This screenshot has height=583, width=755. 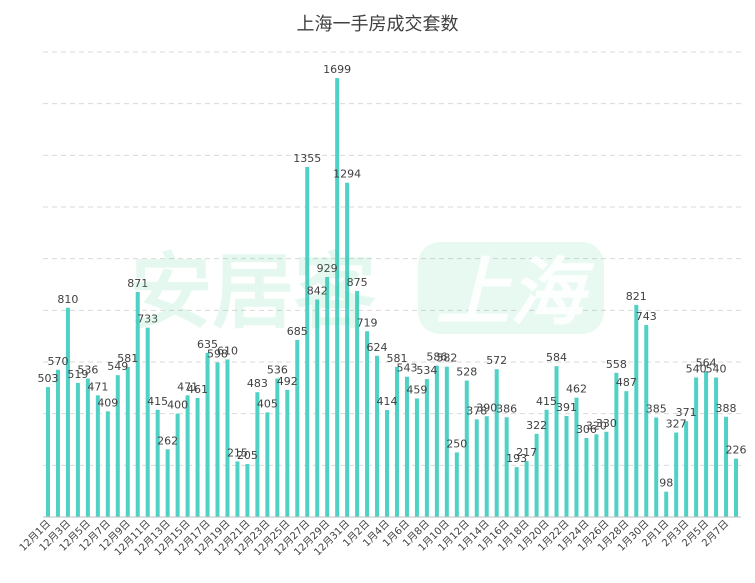 I want to click on data-label: 685, so click(x=297, y=331).